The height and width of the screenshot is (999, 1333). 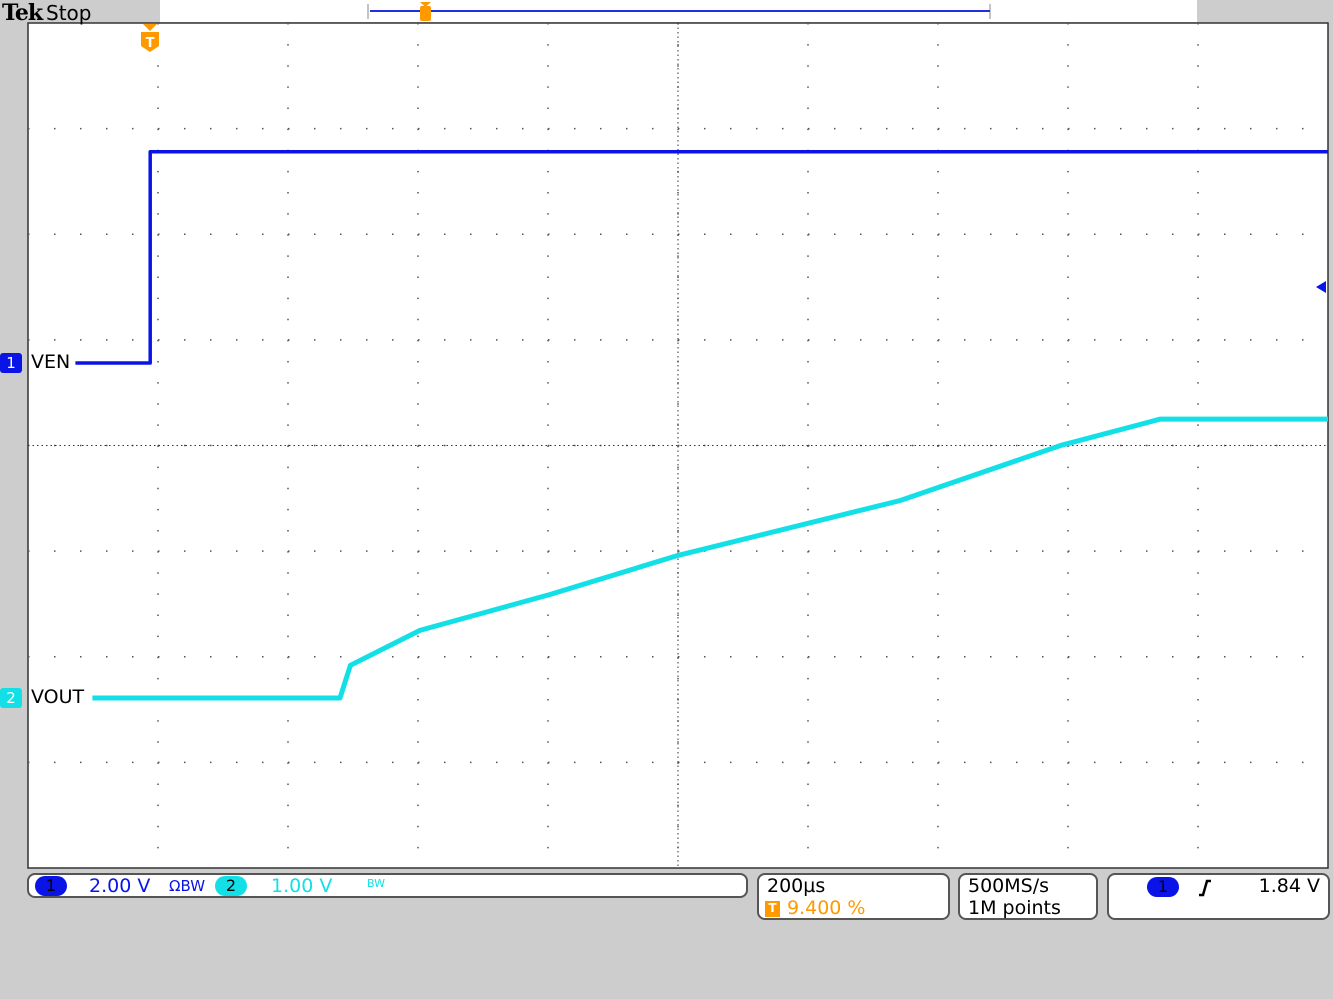 What do you see at coordinates (796, 886) in the screenshot?
I see `time-per-div: 200µs` at bounding box center [796, 886].